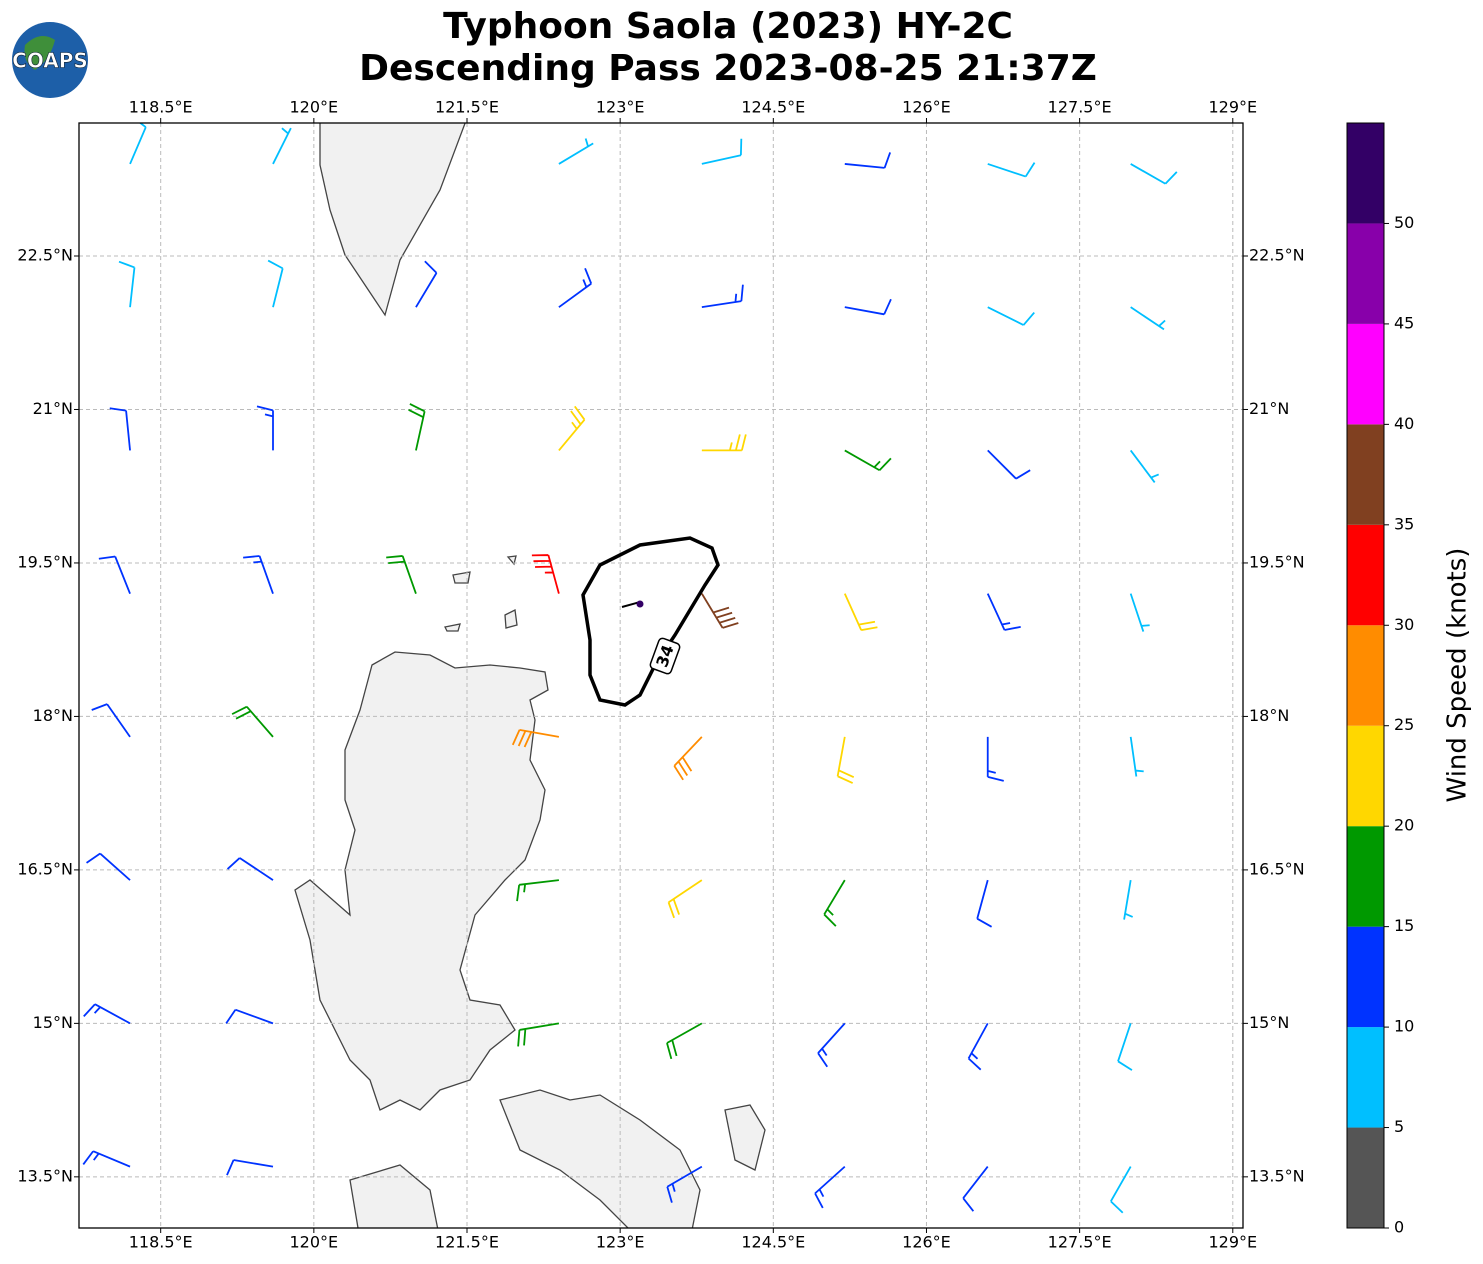  I want to click on x-tick-label: 121.5°E, so click(467, 107).